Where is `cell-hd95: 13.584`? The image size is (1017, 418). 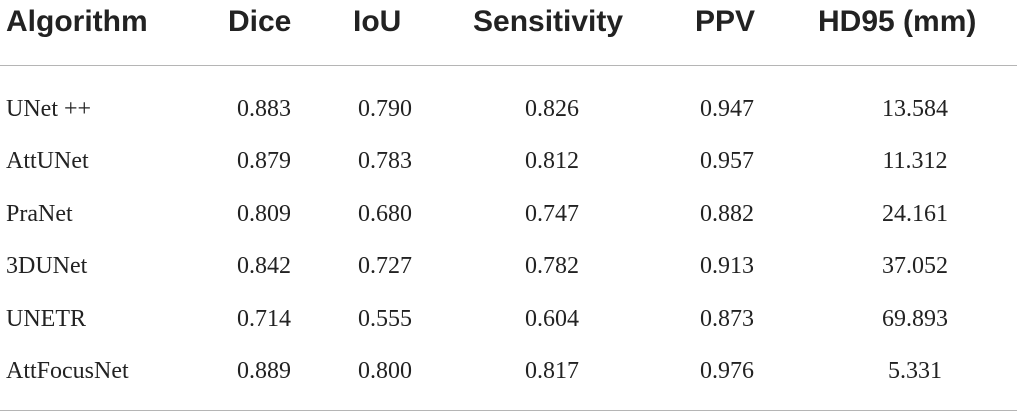 cell-hd95: 13.584 is located at coordinates (915, 109).